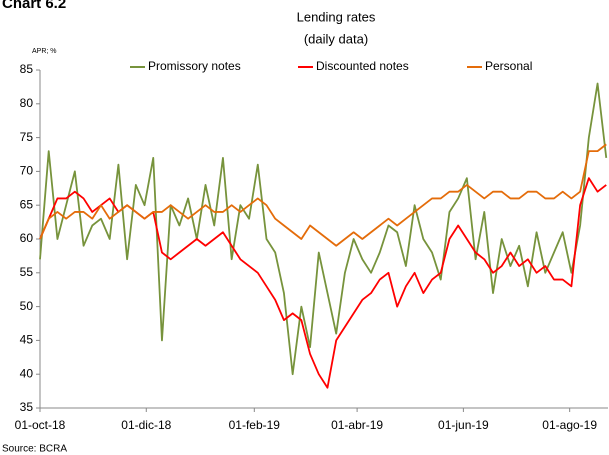  What do you see at coordinates (27, 407) in the screenshot?
I see `y-tick-label: 35` at bounding box center [27, 407].